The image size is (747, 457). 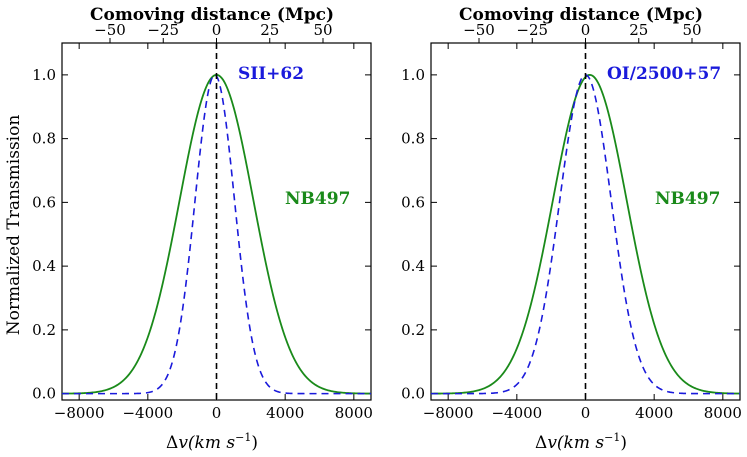 What do you see at coordinates (581, 15) in the screenshot?
I see `right-top-axis-title: Comoving distance (Mpc)` at bounding box center [581, 15].